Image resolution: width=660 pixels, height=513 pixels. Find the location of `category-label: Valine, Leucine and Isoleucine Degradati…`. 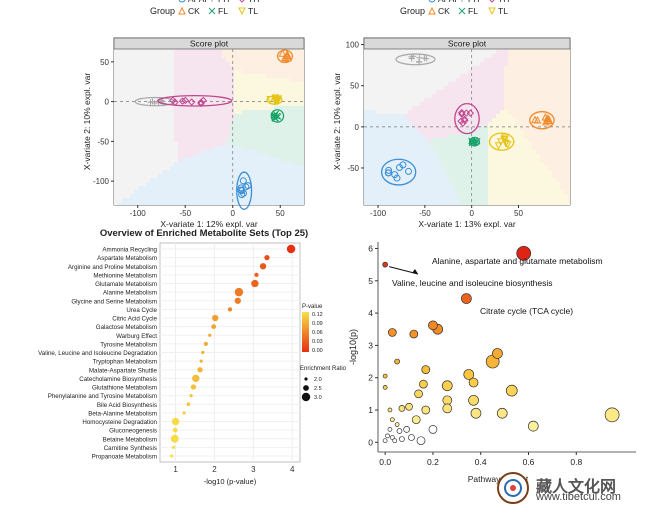

category-label: Valine, Leucine and Isoleucine Degradati… is located at coordinates (97, 353).